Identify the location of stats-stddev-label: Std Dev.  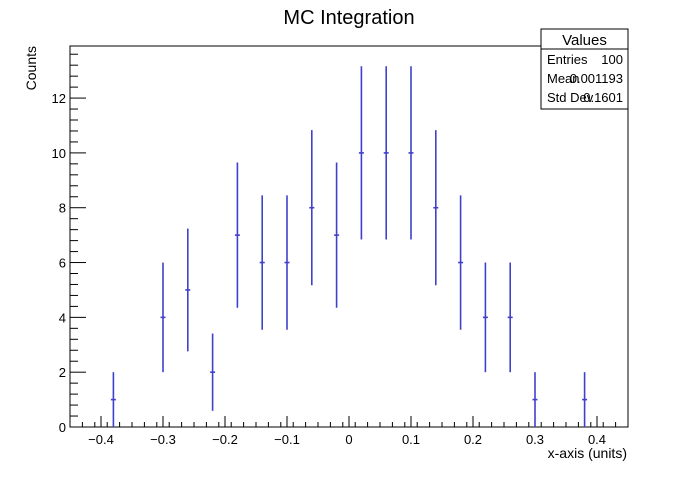
(570, 97).